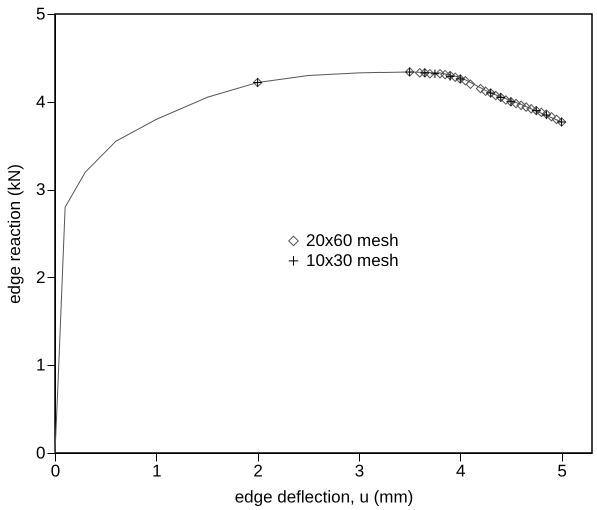  I want to click on y-axis-title: edge reaction (kN), so click(14, 234).